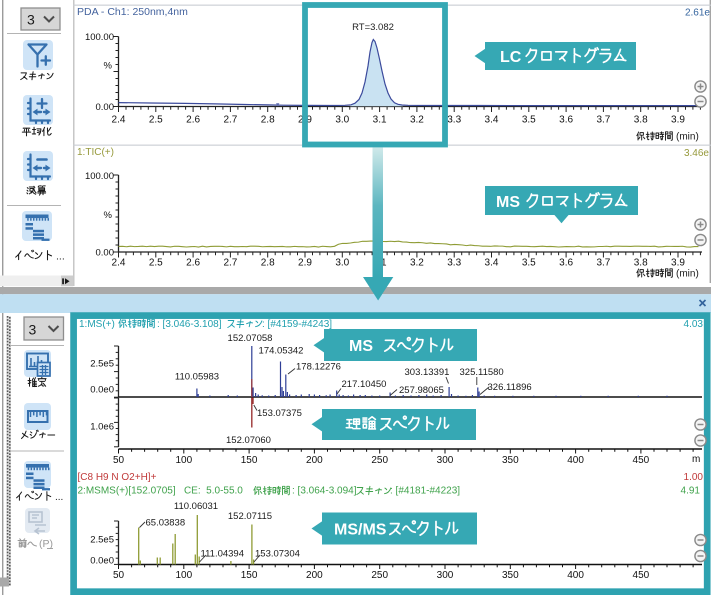 The height and width of the screenshot is (600, 711). What do you see at coordinates (482, 372) in the screenshot?
I see `svg-text: 325.11580` at bounding box center [482, 372].